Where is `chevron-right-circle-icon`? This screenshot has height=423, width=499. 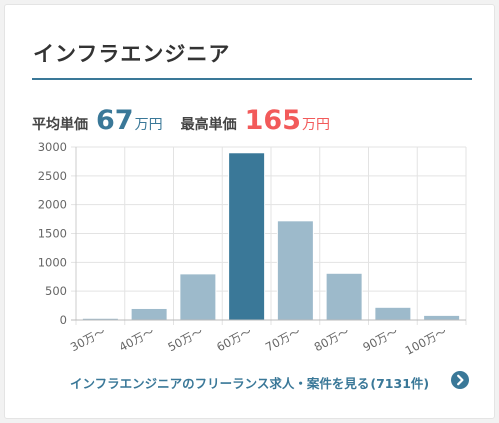 chevron-right-circle-icon is located at coordinates (460, 380).